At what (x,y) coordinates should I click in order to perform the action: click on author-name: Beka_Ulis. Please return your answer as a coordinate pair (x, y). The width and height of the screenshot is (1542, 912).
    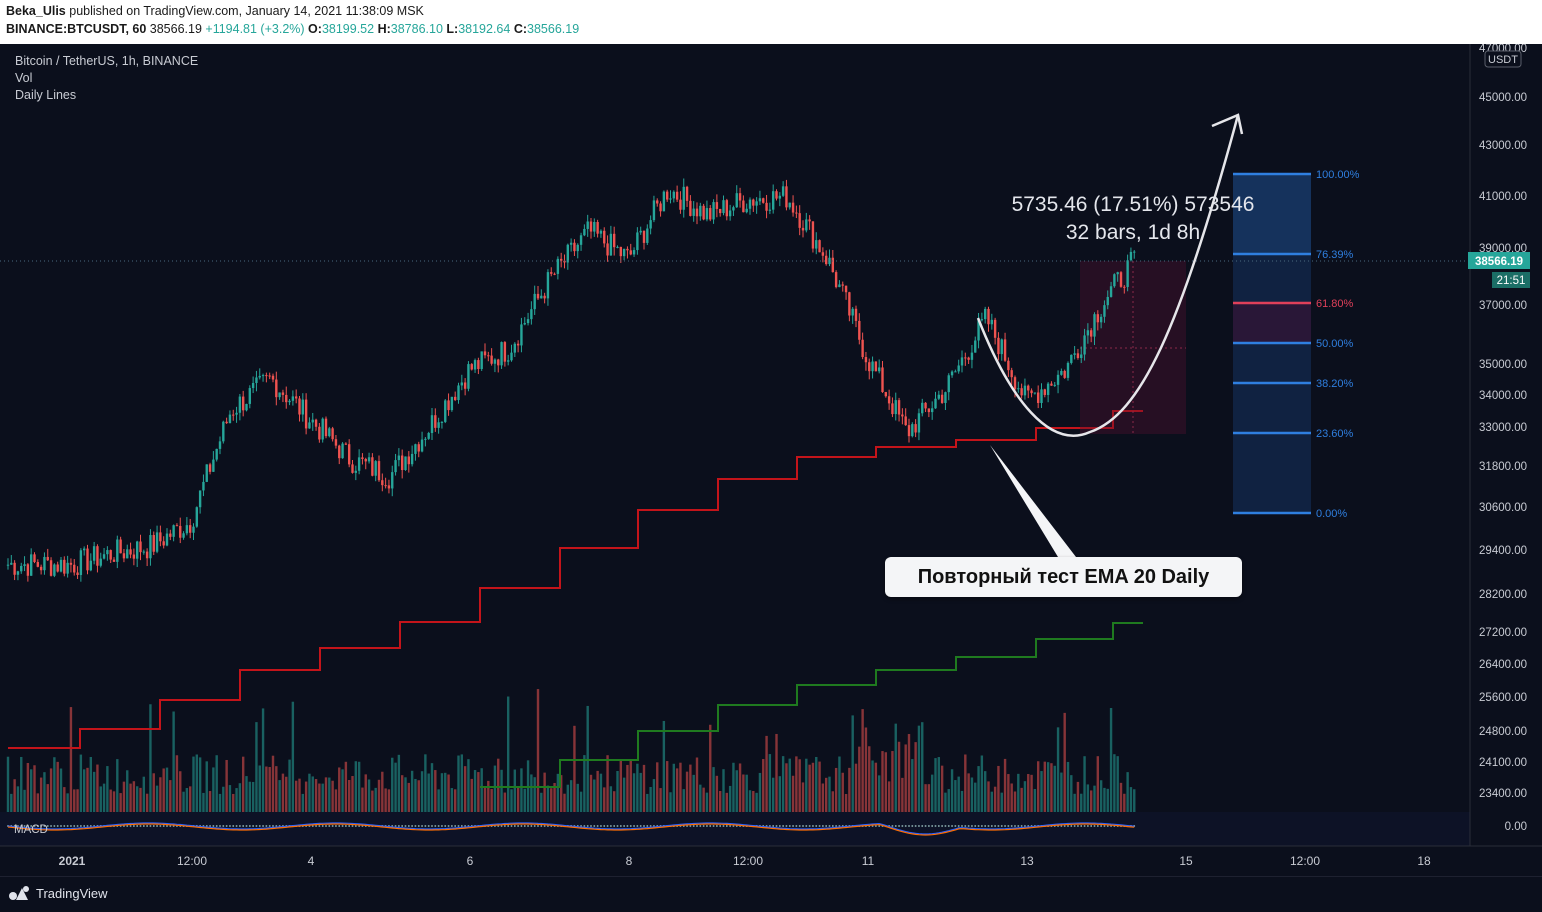
    Looking at the image, I should click on (36, 11).